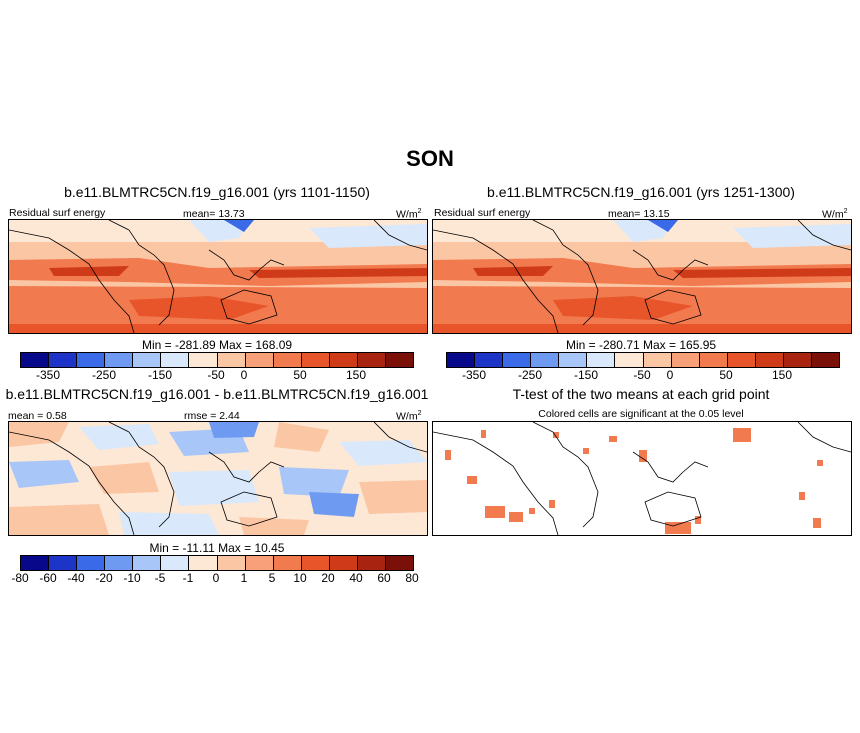  I want to click on panel-3-map, so click(218, 478).